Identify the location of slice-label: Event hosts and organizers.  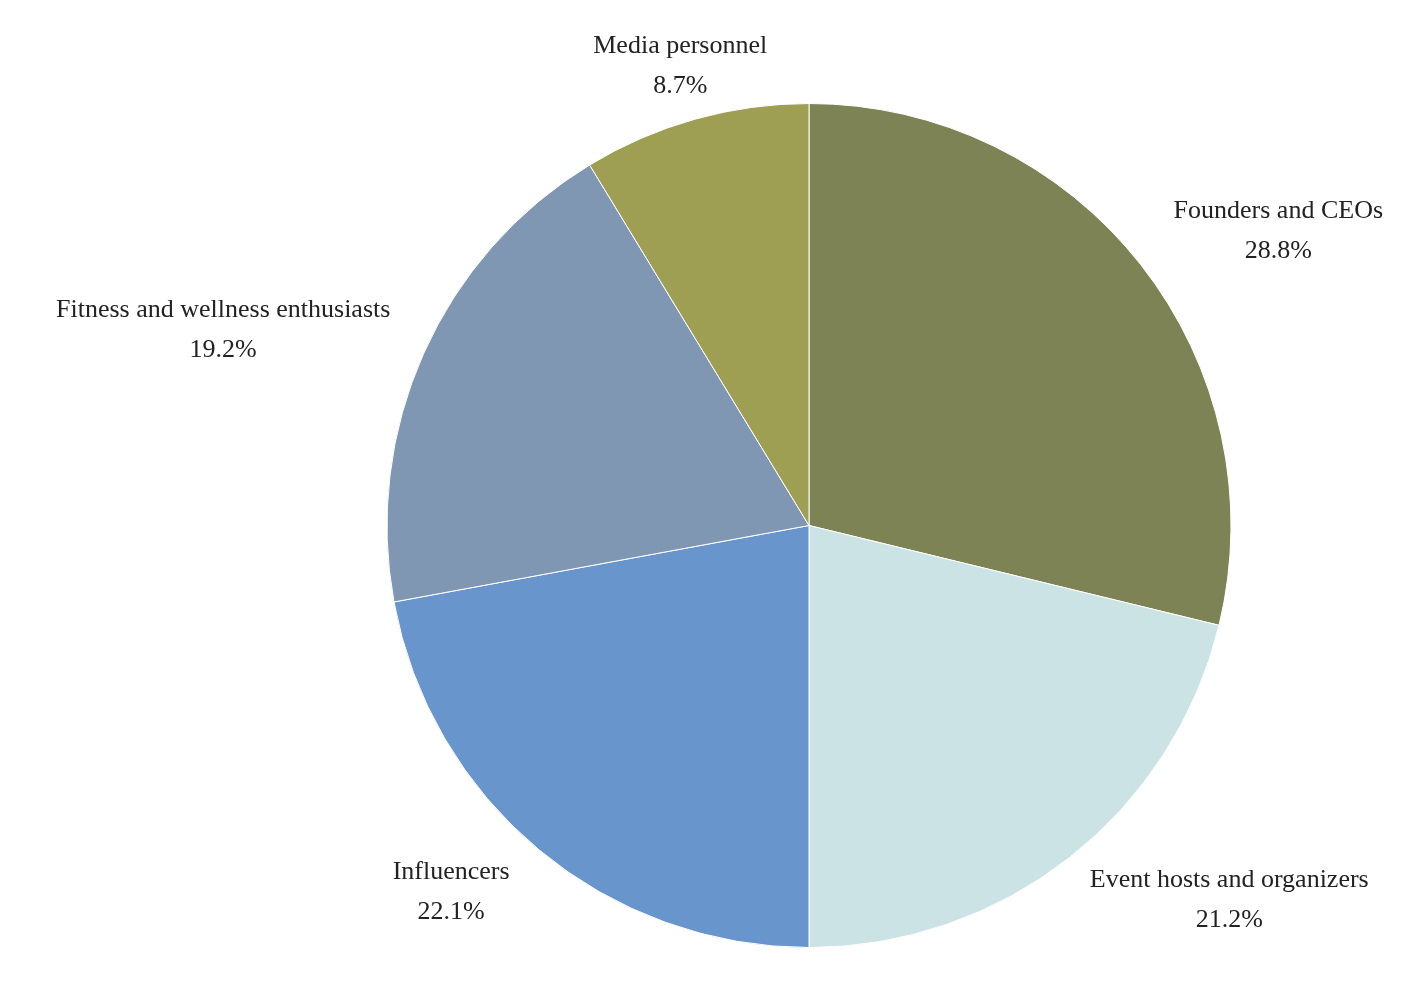
(1229, 879).